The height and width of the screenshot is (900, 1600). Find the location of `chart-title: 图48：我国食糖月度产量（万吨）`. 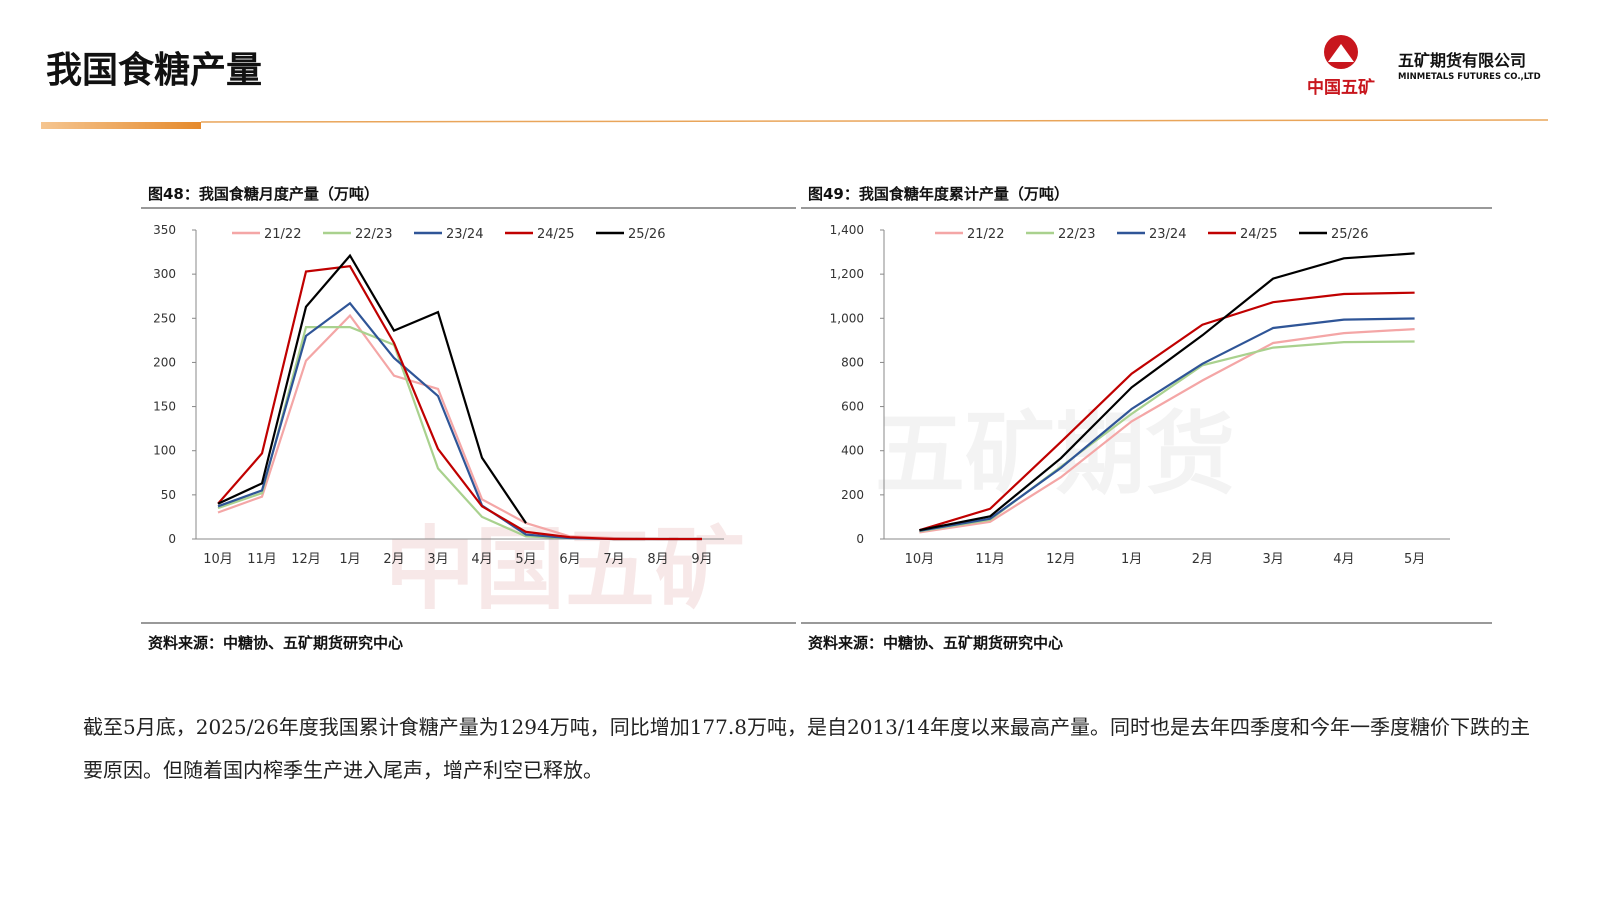

chart-title: 图48：我国食糖月度产量（万吨） is located at coordinates (263, 194).